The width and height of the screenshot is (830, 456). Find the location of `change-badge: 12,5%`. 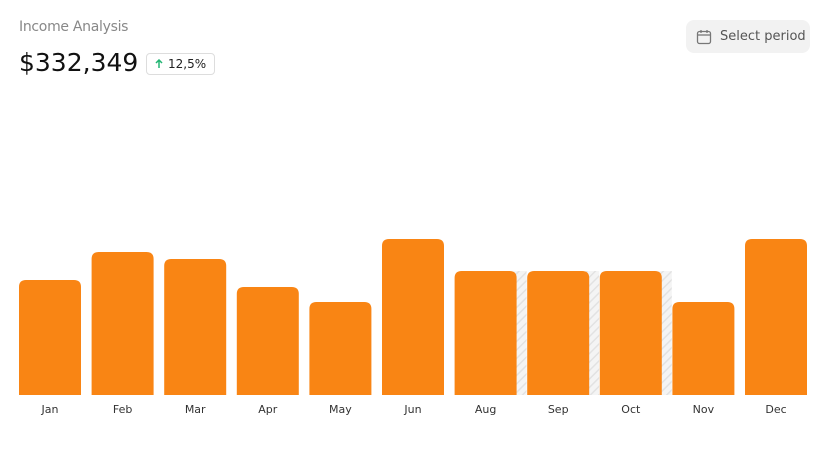

change-badge: 12,5% is located at coordinates (181, 64).